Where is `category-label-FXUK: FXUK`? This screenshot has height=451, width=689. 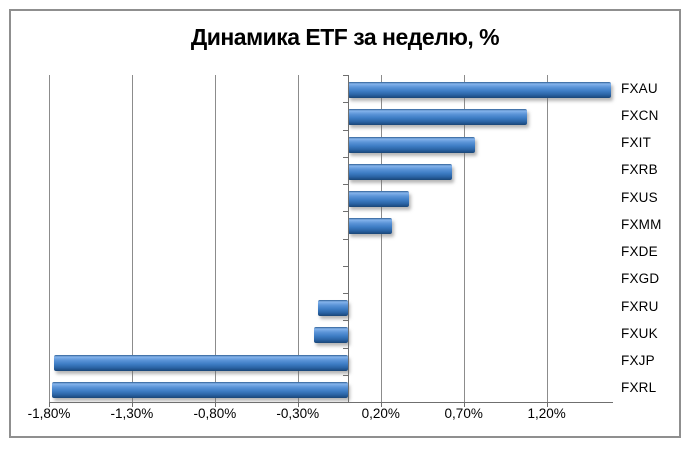 category-label-FXUK: FXUK is located at coordinates (639, 333).